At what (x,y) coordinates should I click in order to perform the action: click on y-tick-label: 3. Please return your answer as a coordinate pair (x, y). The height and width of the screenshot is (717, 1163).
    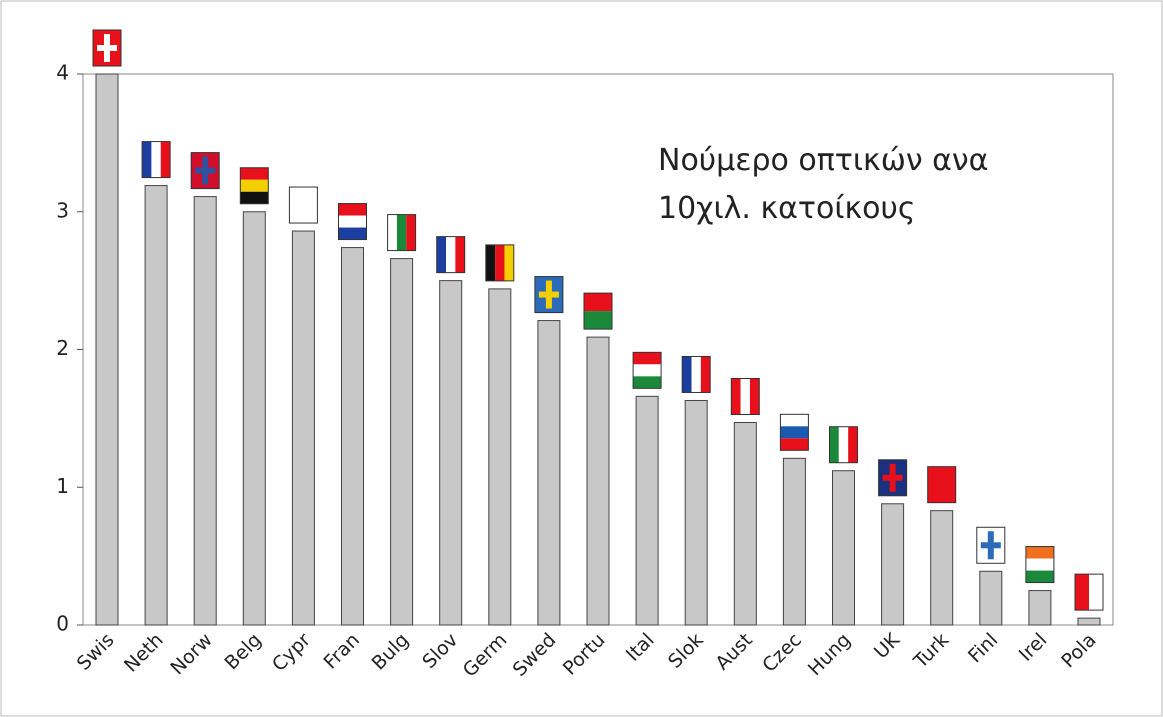
    Looking at the image, I should click on (62, 210).